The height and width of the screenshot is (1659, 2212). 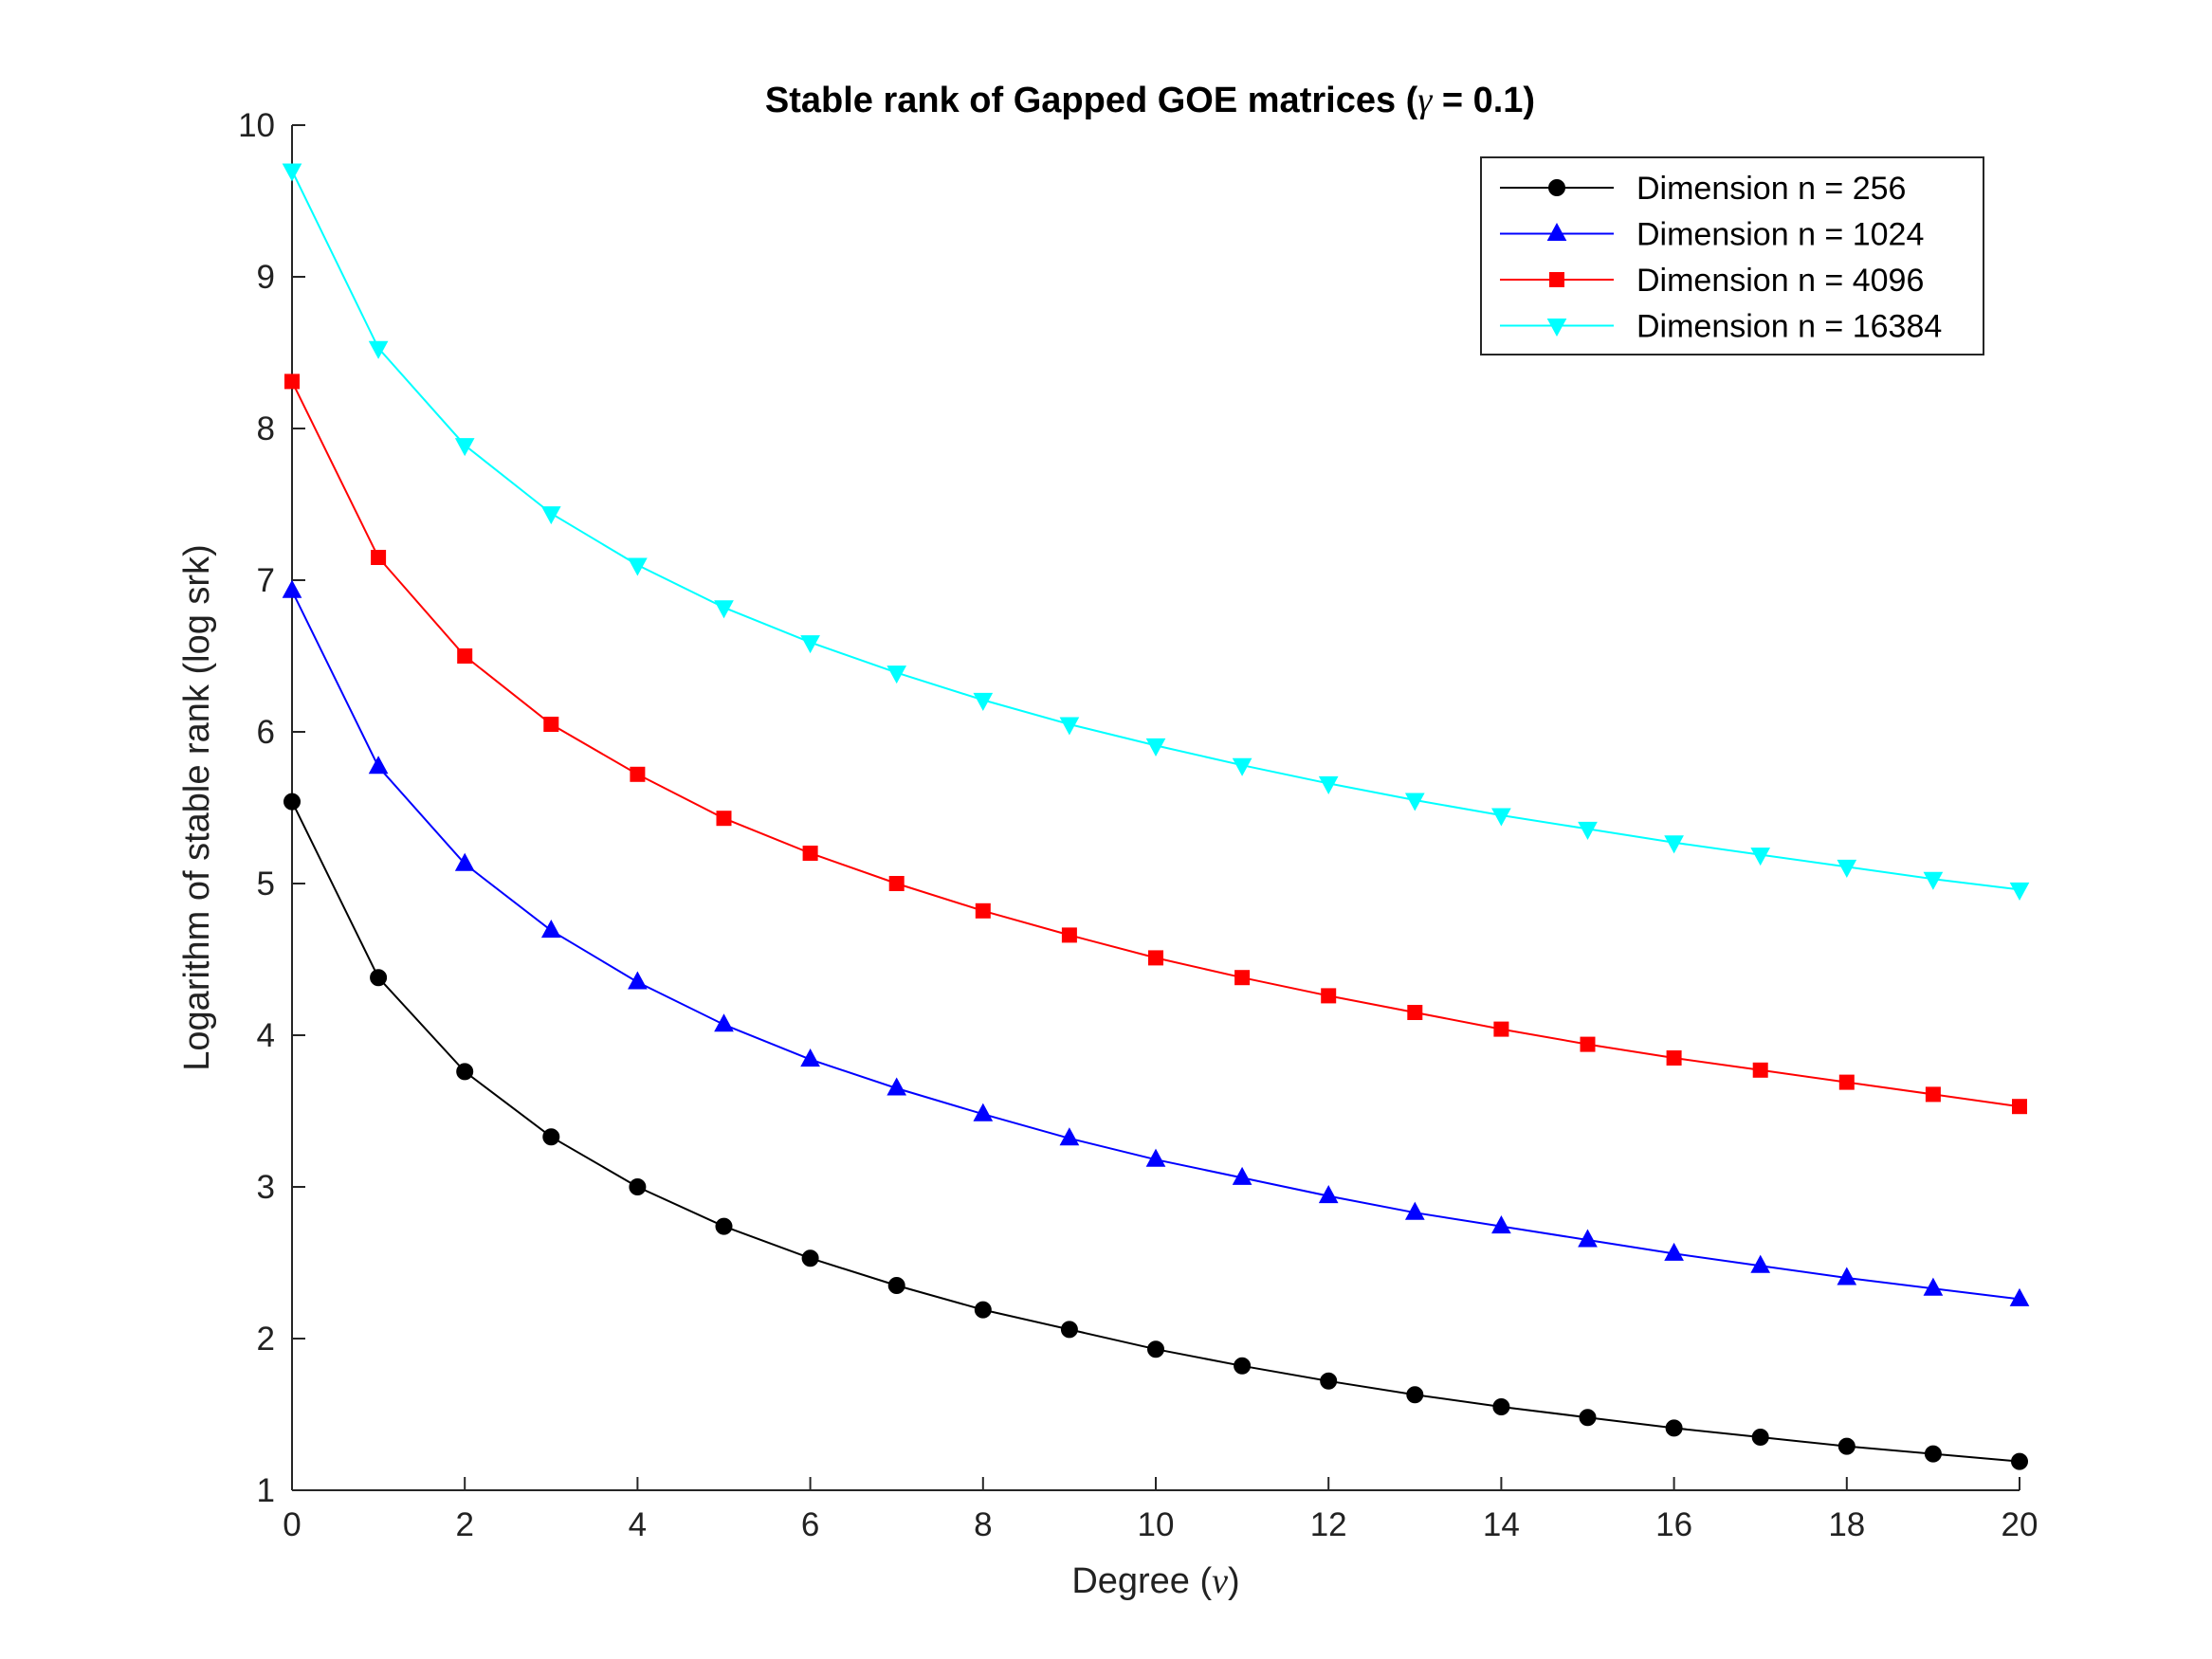 What do you see at coordinates (983, 1524) in the screenshot?
I see `x-tick-label: 8` at bounding box center [983, 1524].